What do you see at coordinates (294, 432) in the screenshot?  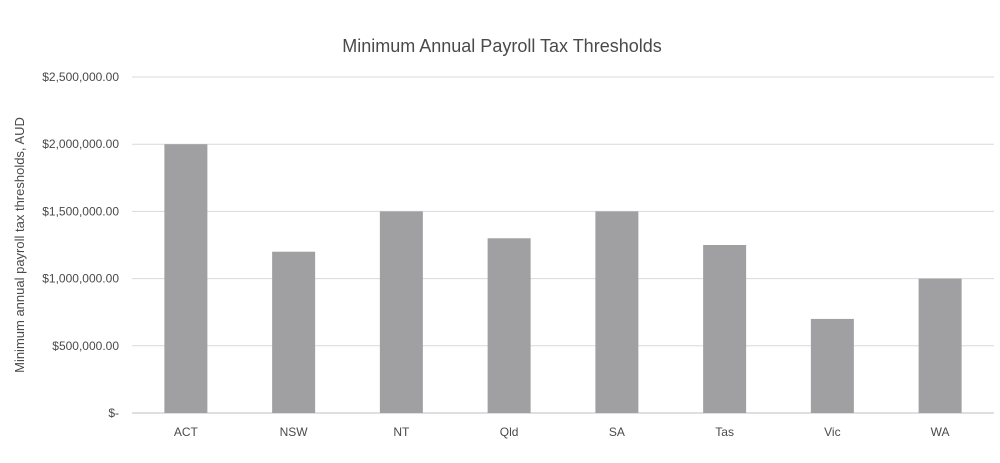 I see `x-tick-label: NSW` at bounding box center [294, 432].